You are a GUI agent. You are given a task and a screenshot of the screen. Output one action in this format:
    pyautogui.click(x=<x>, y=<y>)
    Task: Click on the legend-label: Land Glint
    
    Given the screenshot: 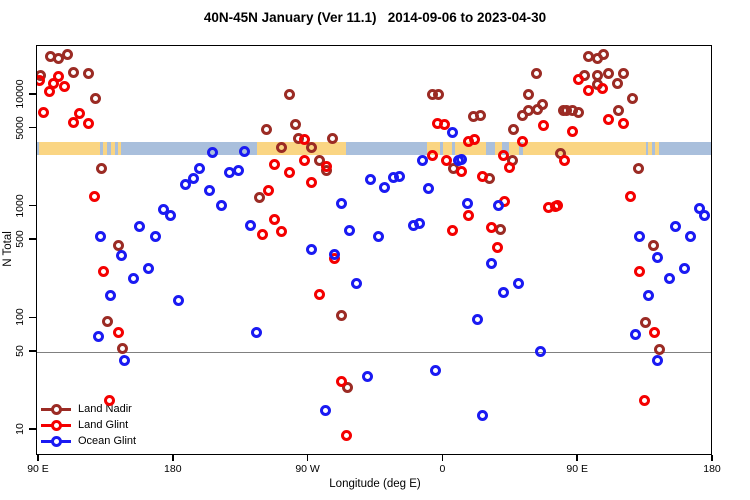 What is the action you would take?
    pyautogui.click(x=103, y=425)
    